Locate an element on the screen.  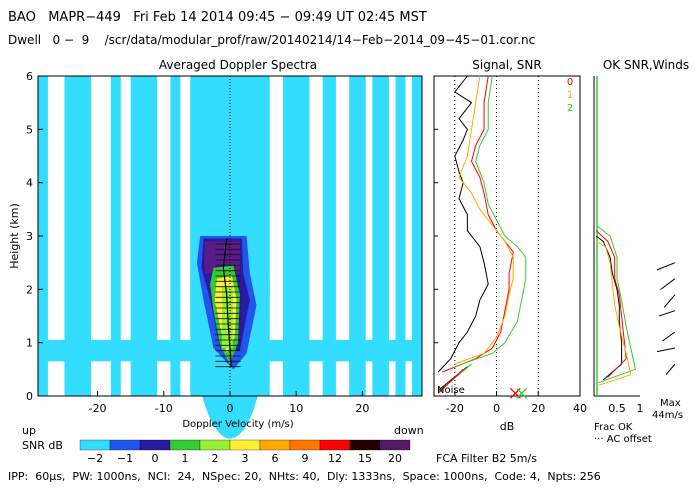
noise-line is located at coordinates (450, 381).